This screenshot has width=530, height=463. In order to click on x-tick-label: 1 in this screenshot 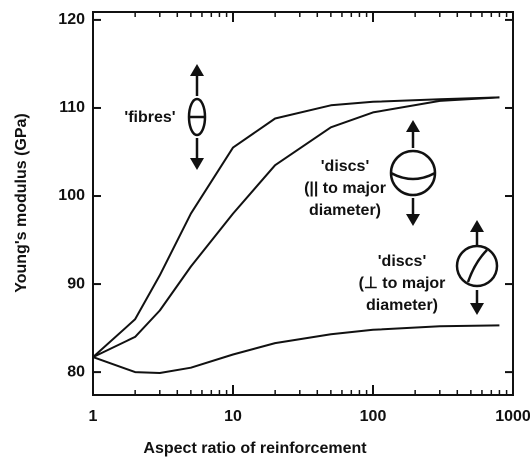, I will do `click(93, 416)`.